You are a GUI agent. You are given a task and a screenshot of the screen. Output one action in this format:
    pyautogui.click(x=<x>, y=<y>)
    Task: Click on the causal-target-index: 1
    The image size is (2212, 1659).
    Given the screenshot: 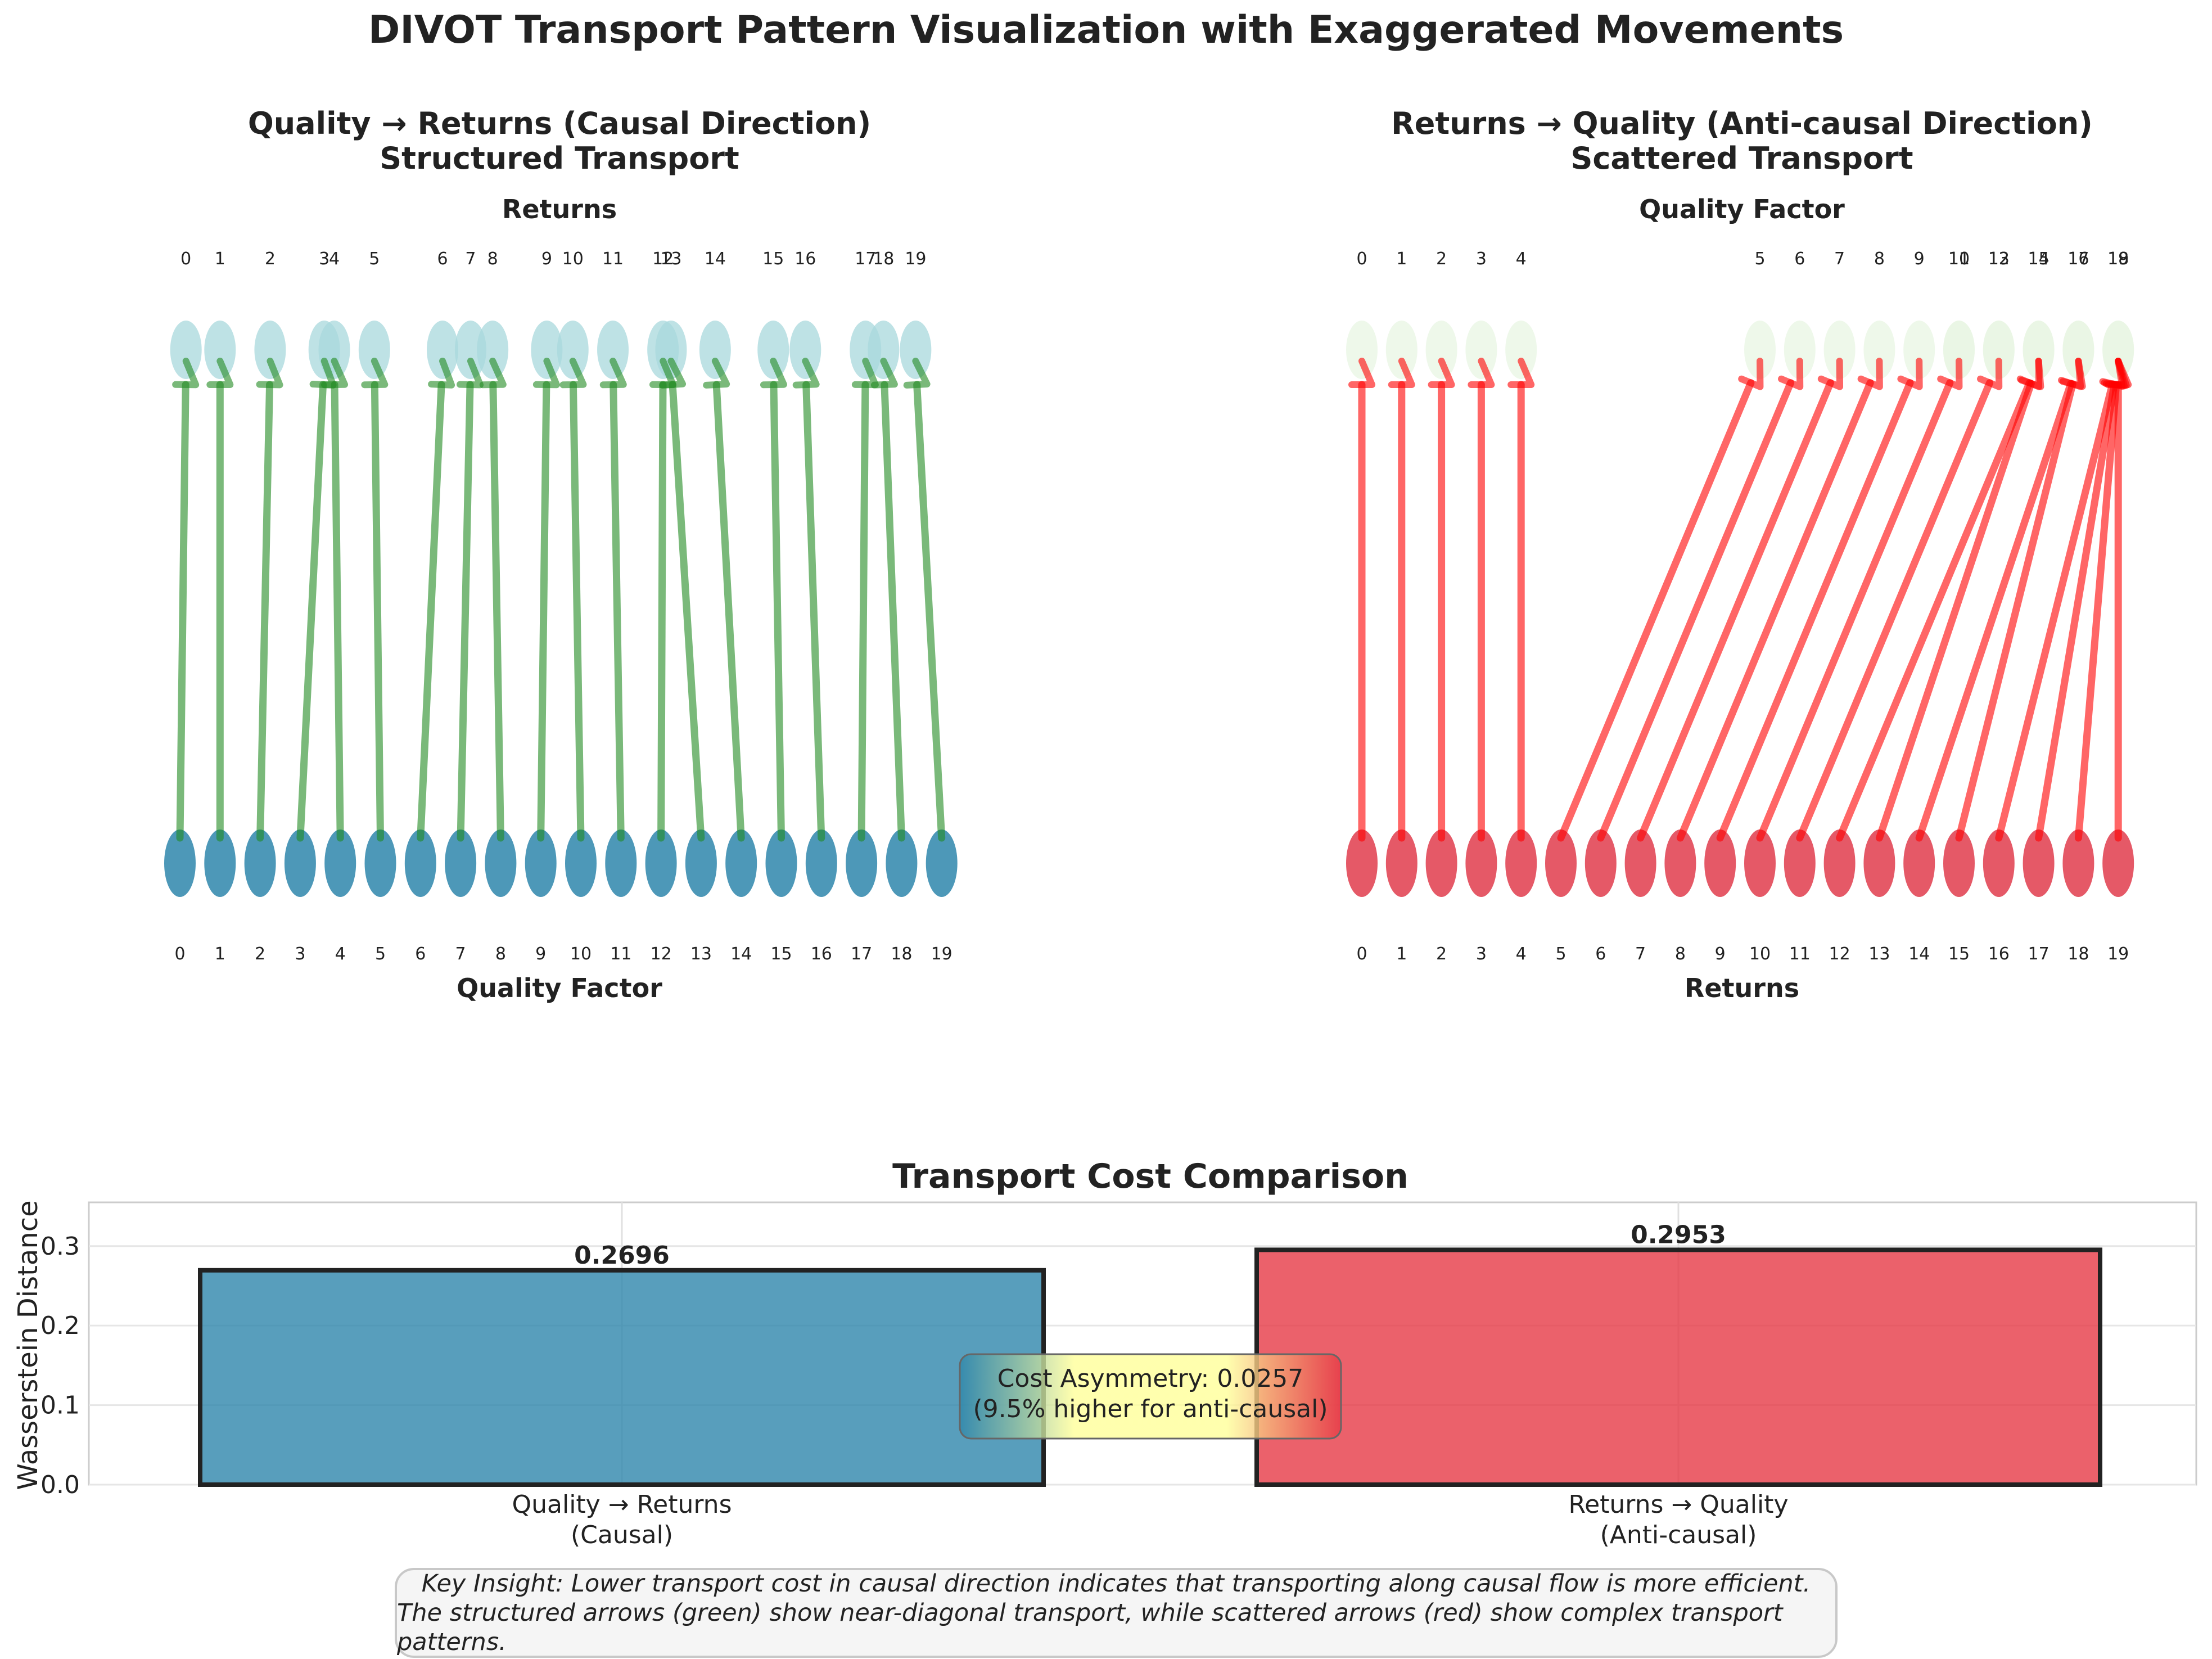 What is the action you would take?
    pyautogui.click(x=220, y=259)
    